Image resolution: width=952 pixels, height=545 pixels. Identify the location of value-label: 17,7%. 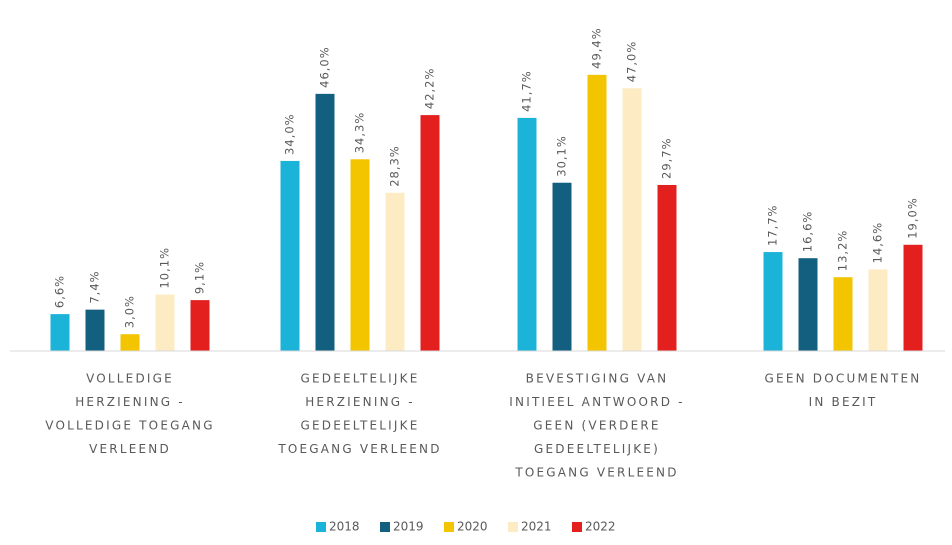
(773, 226).